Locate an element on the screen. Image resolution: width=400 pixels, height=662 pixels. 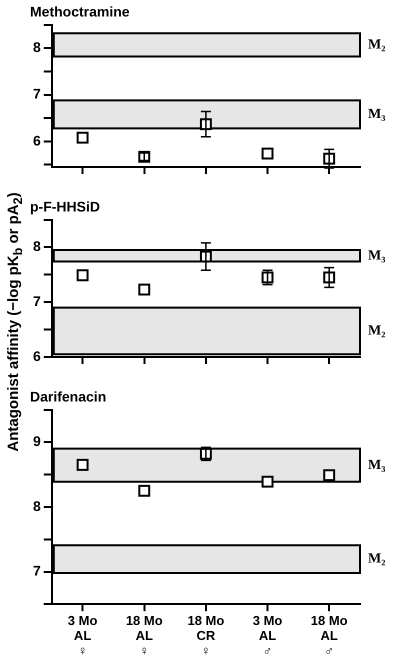
x-tick-label: 18 Mo CR ♀ is located at coordinates (205, 635).